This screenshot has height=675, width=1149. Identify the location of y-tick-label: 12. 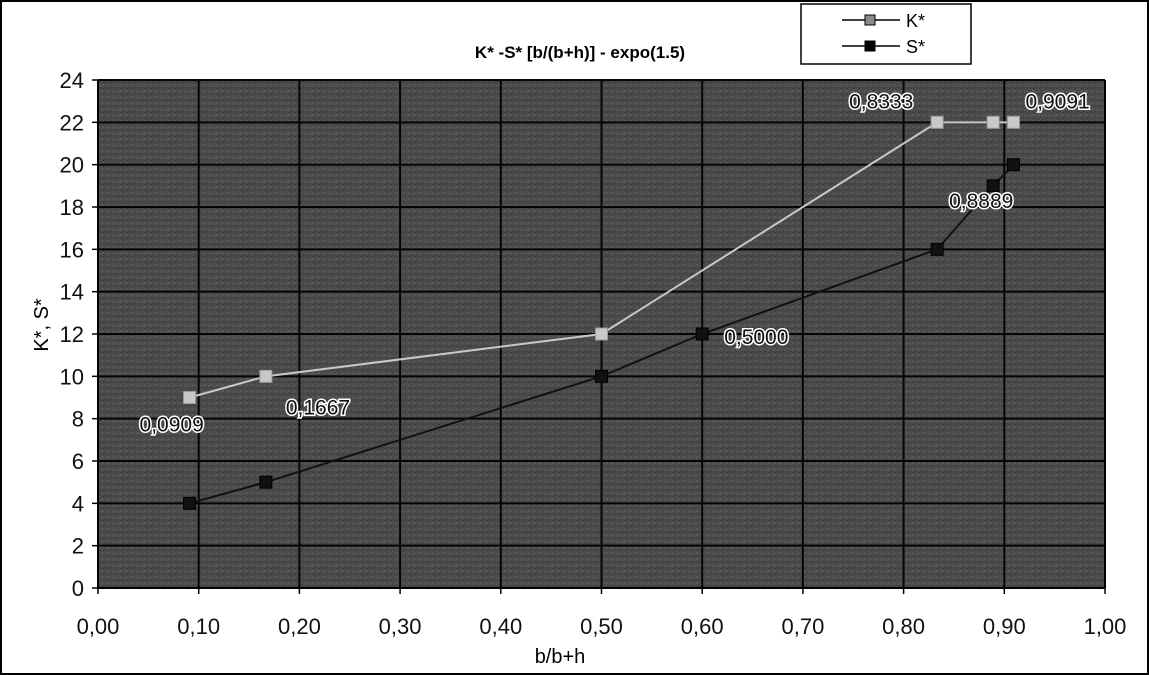
(72, 334).